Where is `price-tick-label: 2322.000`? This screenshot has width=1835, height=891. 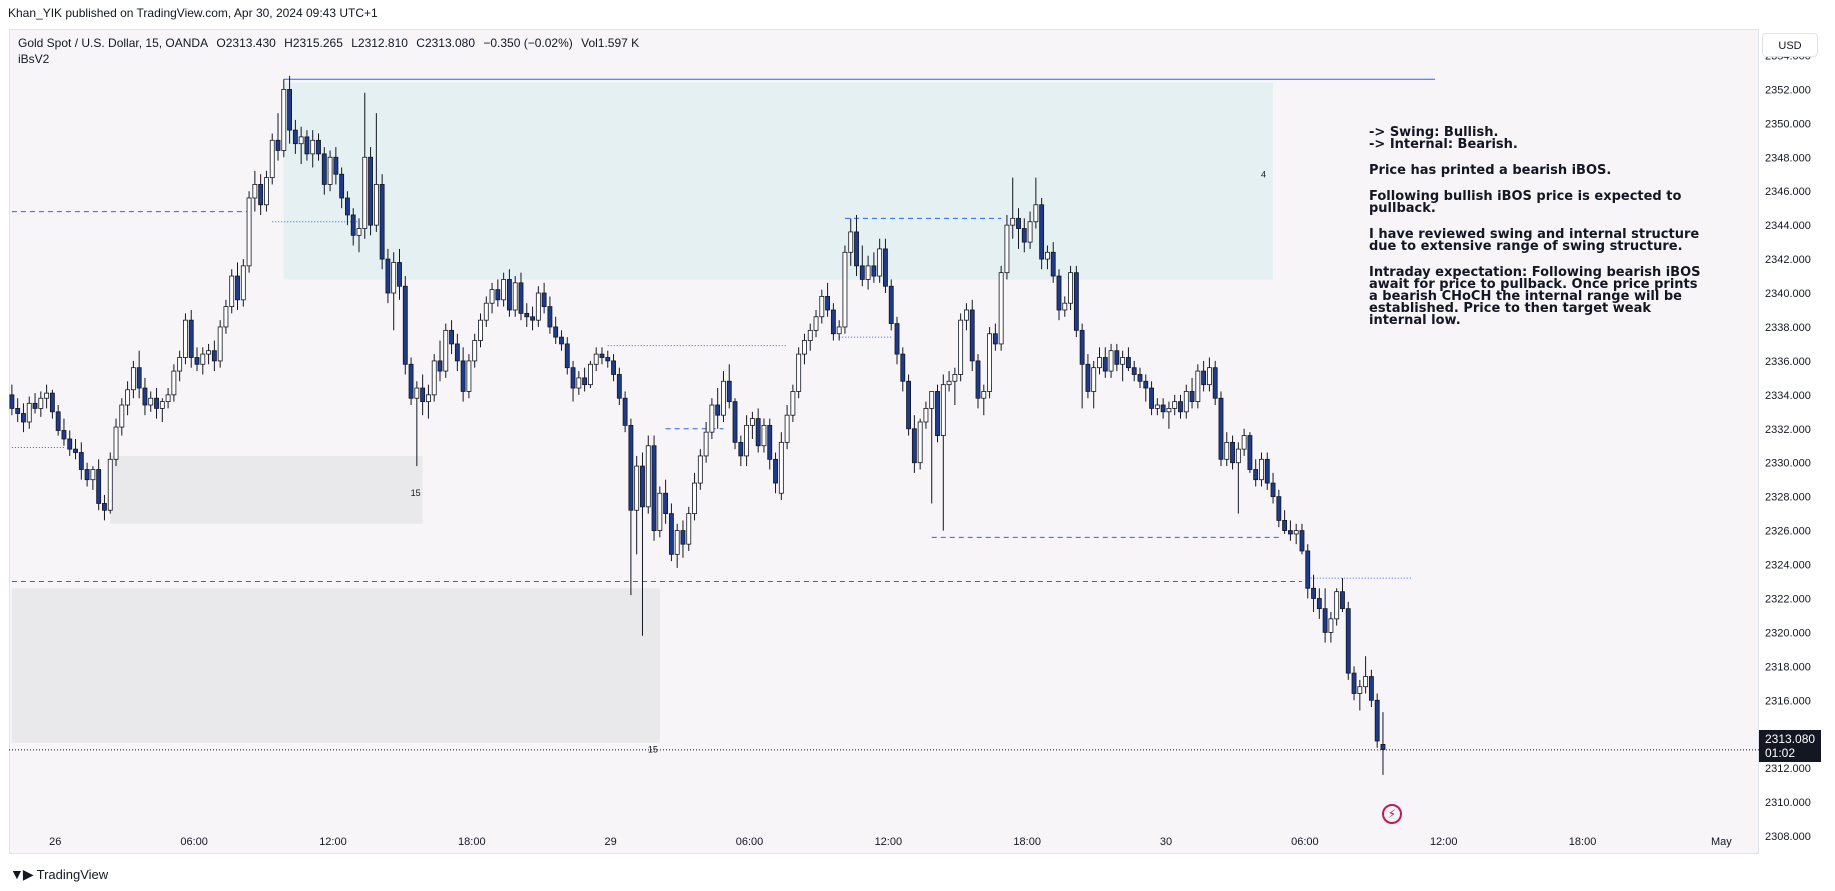 price-tick-label: 2322.000 is located at coordinates (1788, 599).